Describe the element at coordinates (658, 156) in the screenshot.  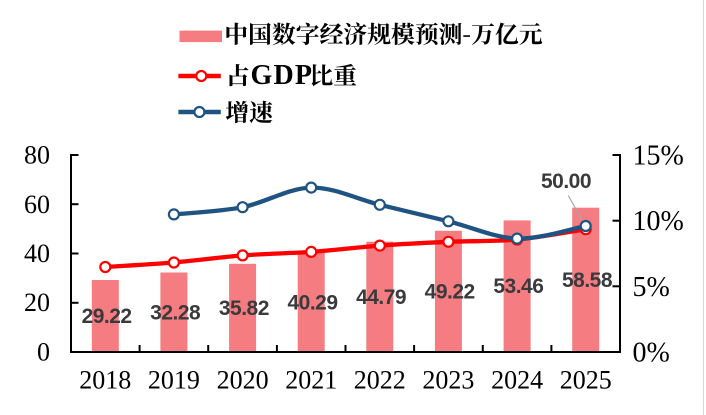
I see `svg-text: 15%` at that location.